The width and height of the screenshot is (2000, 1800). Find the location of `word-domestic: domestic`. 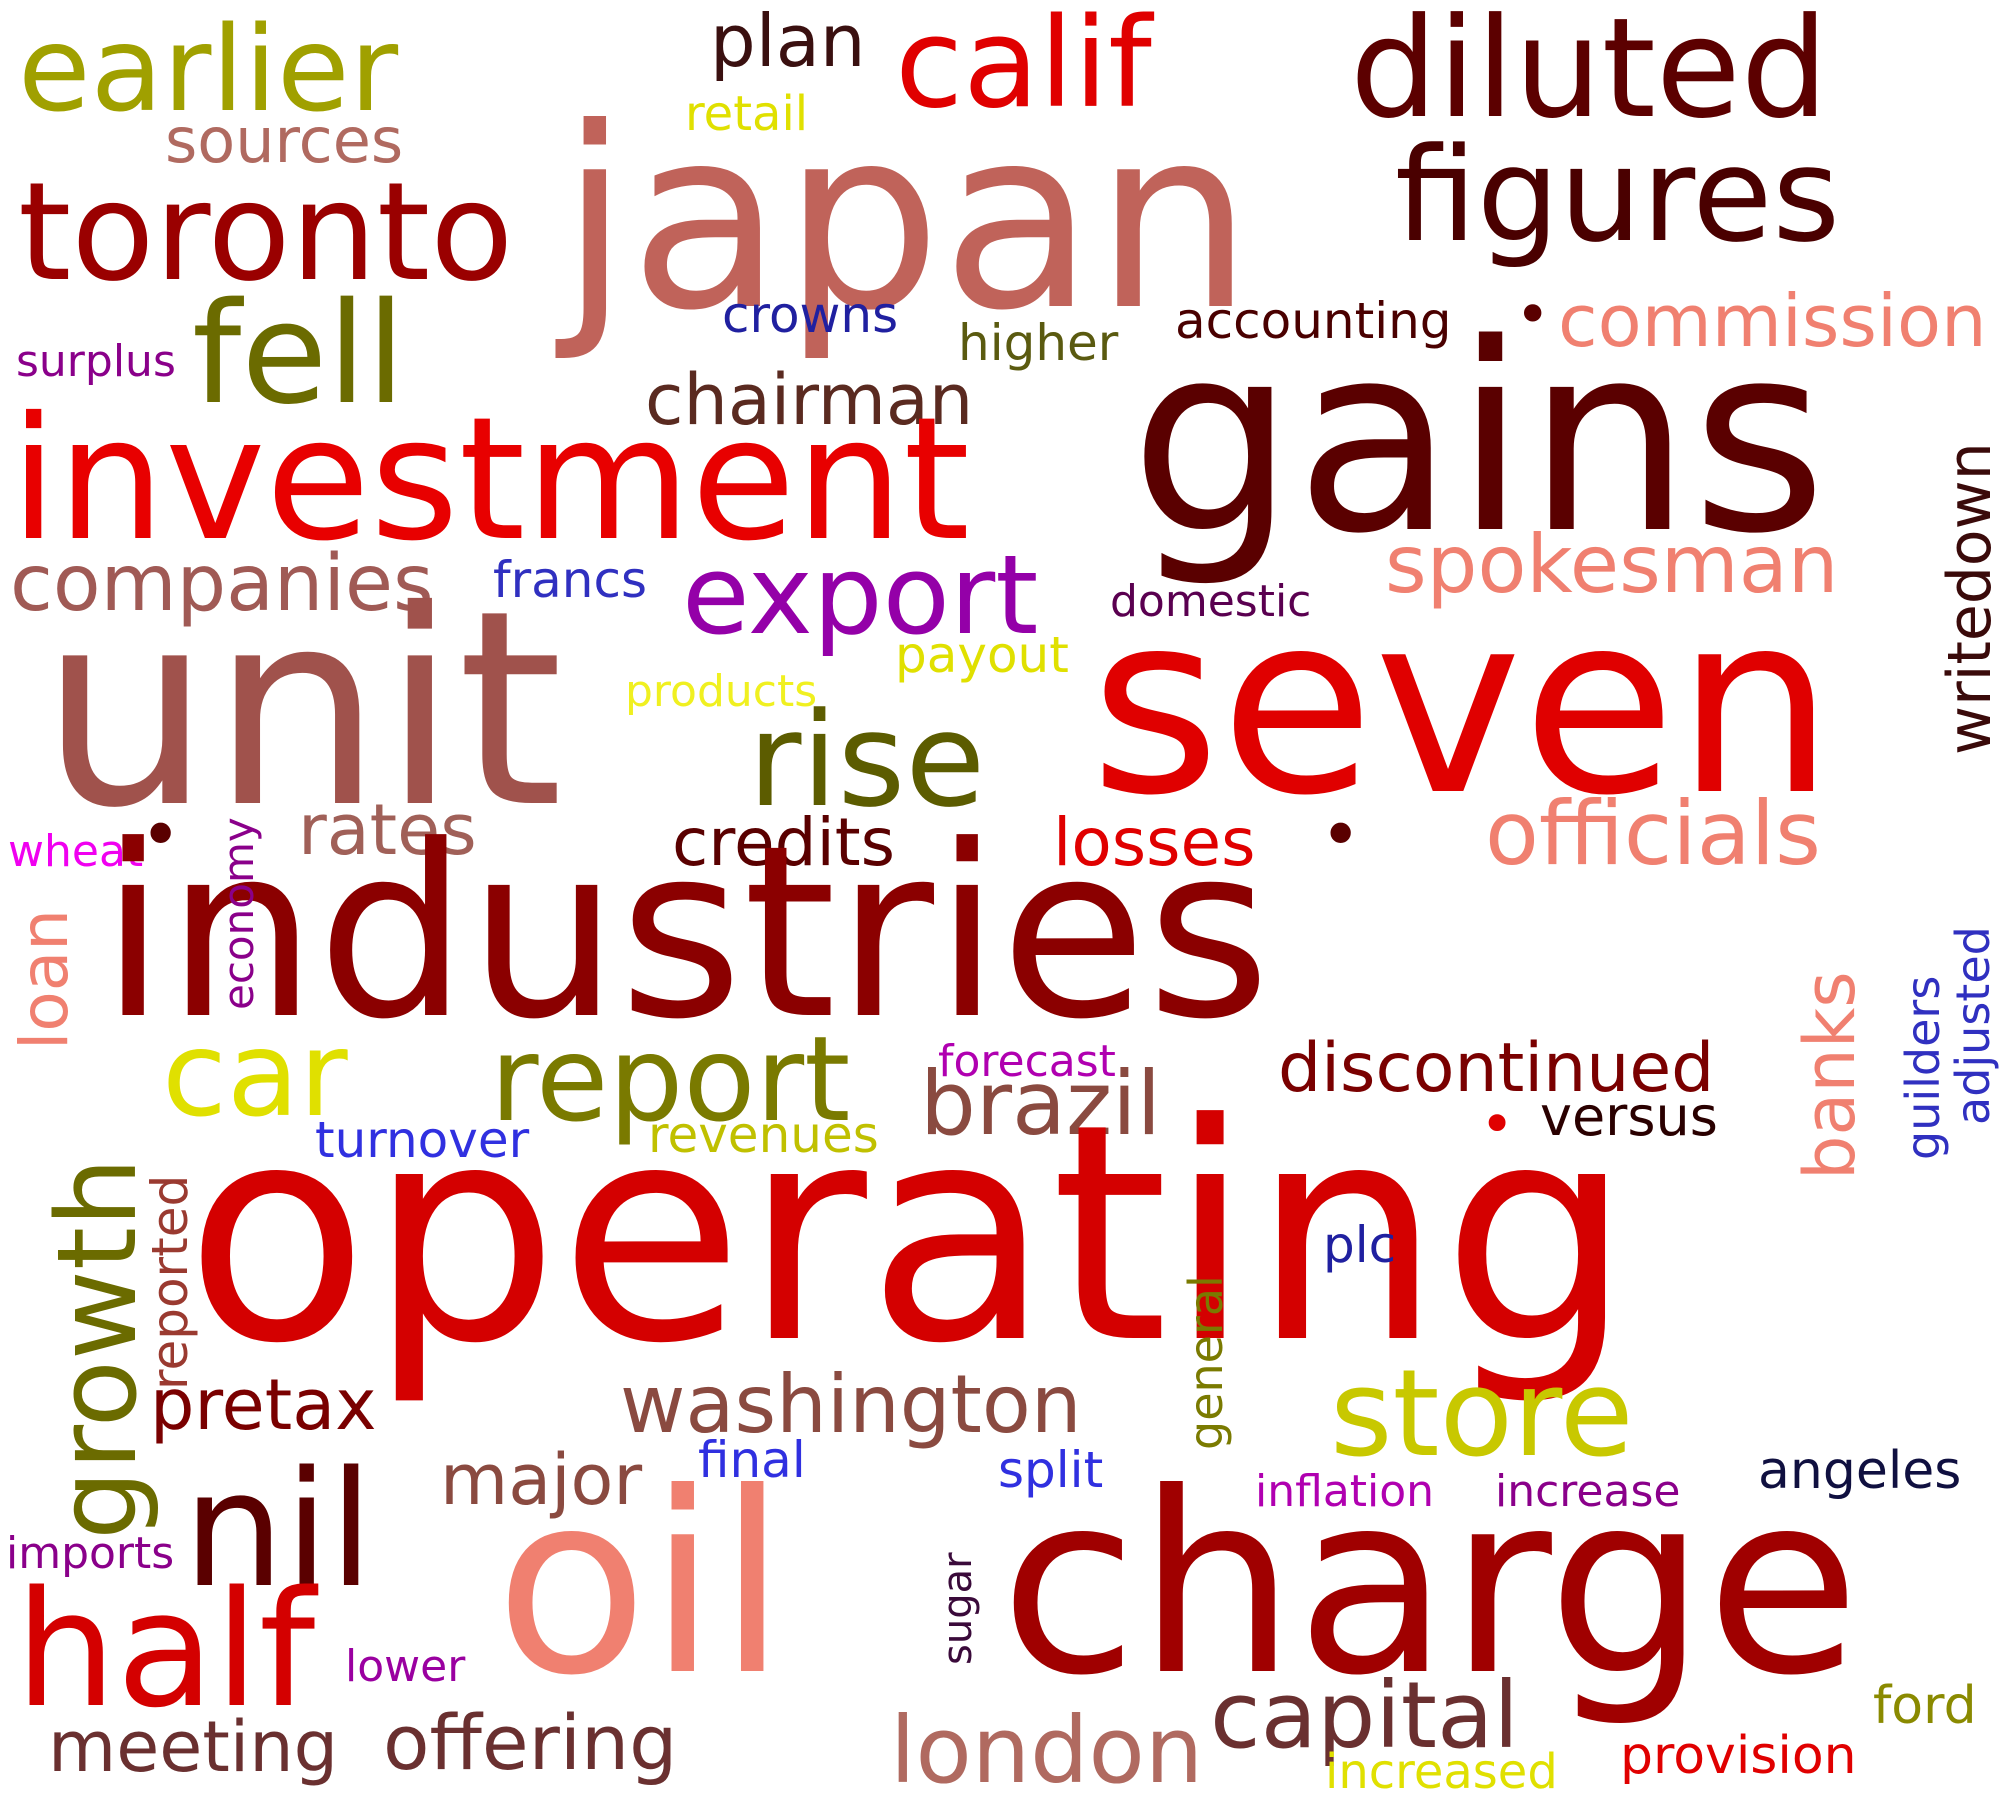

word-domestic: domestic is located at coordinates (1211, 601).